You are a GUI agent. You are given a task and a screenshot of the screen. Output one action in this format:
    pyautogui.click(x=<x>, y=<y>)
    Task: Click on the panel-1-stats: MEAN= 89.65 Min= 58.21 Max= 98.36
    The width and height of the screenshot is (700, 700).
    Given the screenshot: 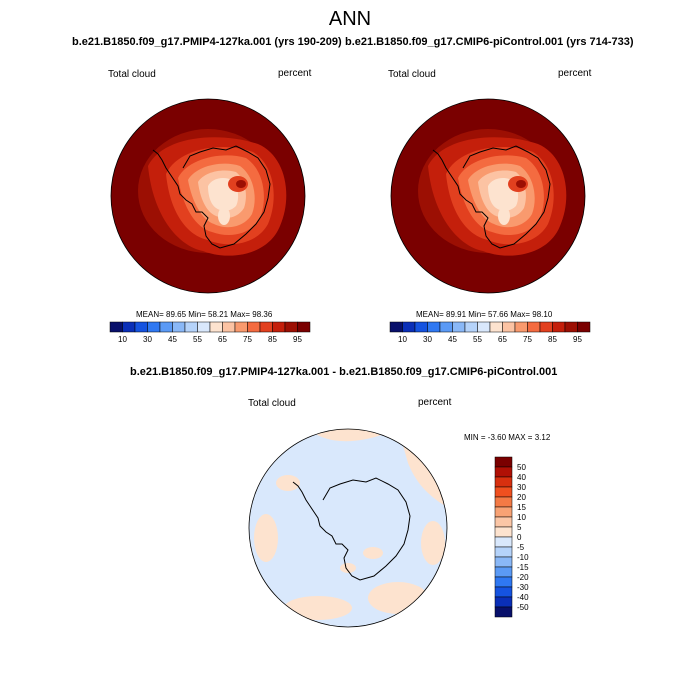 What is the action you would take?
    pyautogui.click(x=204, y=314)
    